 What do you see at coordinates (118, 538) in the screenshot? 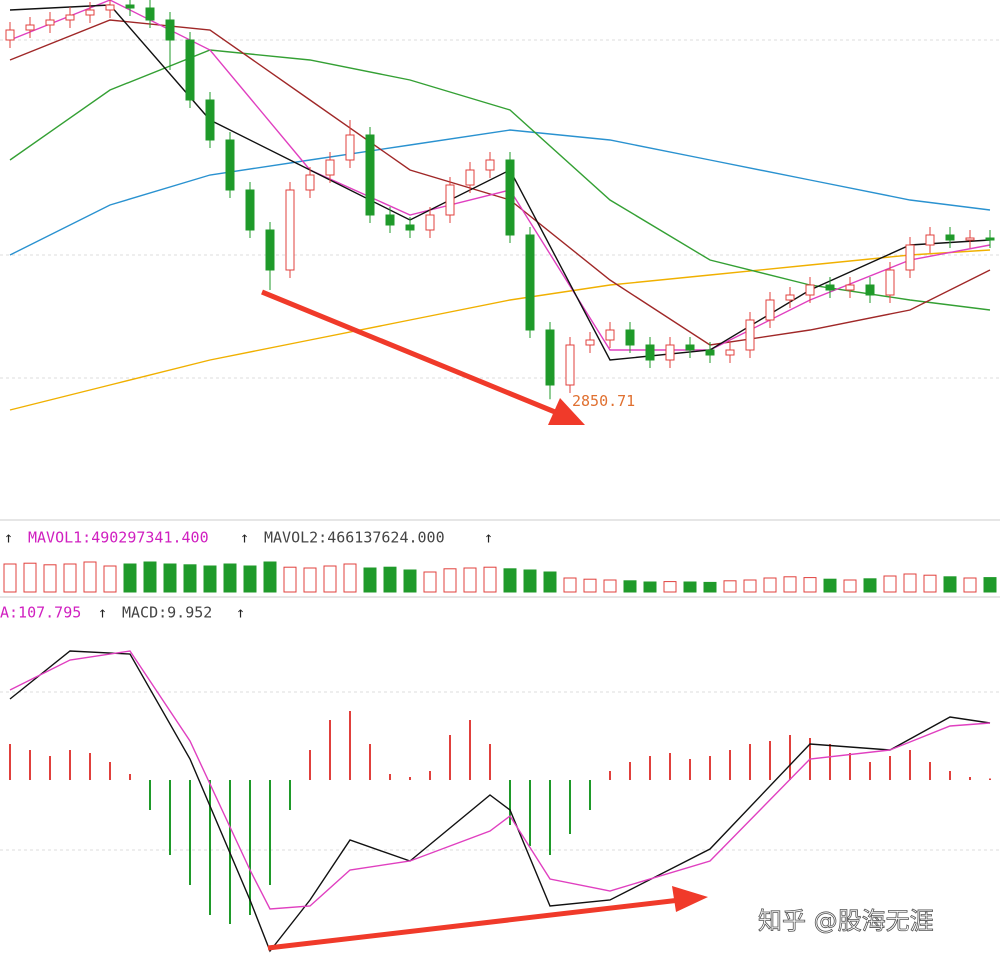
I see `mavol1-label: MAVOL1:490297341.400` at bounding box center [118, 538].